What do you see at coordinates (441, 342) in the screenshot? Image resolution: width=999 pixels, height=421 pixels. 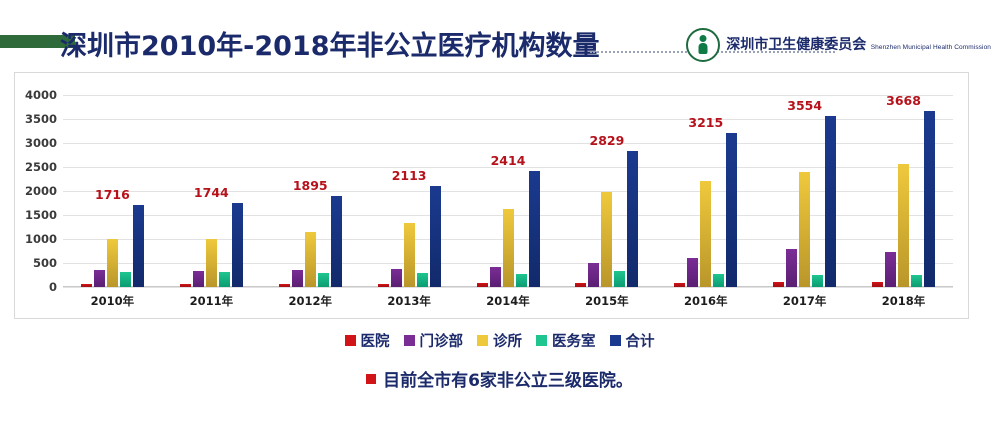 I see `legend-label: 门诊部` at bounding box center [441, 342].